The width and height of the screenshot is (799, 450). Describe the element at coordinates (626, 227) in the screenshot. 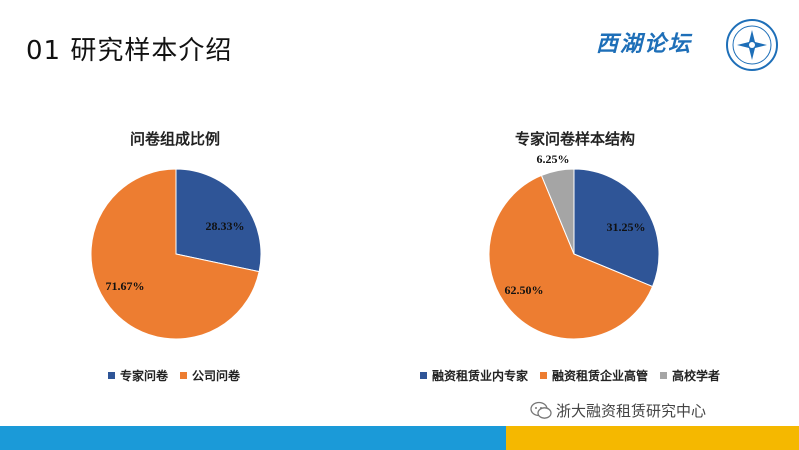

I see `data-label: 31.25%` at that location.